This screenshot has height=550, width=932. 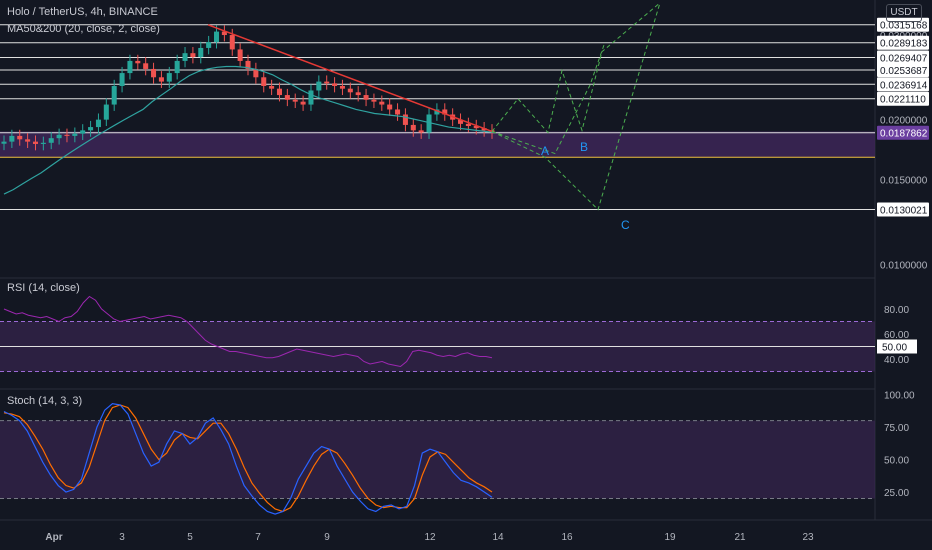 What do you see at coordinates (545, 151) in the screenshot?
I see `scenario-label-a: A` at bounding box center [545, 151].